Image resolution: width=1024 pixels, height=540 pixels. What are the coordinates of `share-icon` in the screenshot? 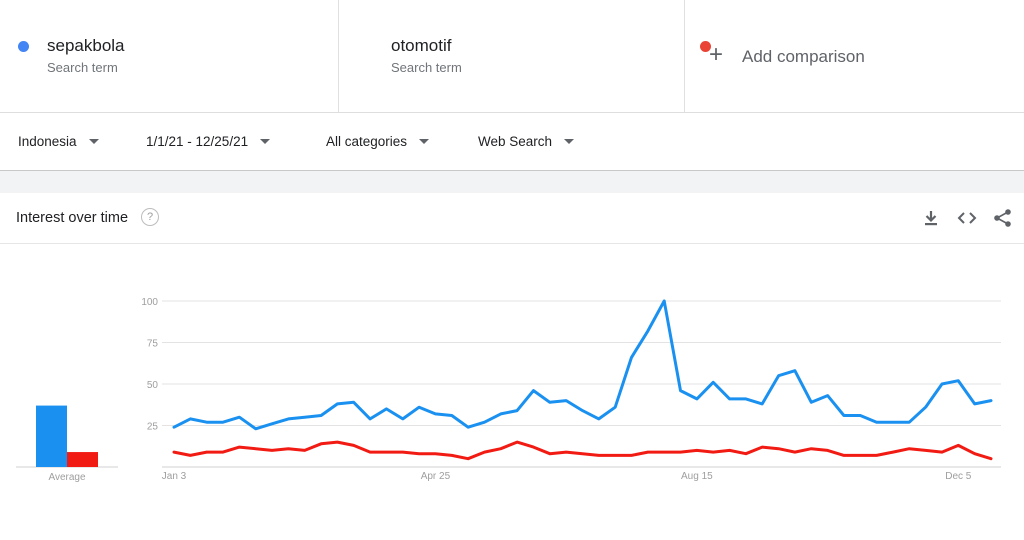 It's located at (1003, 218).